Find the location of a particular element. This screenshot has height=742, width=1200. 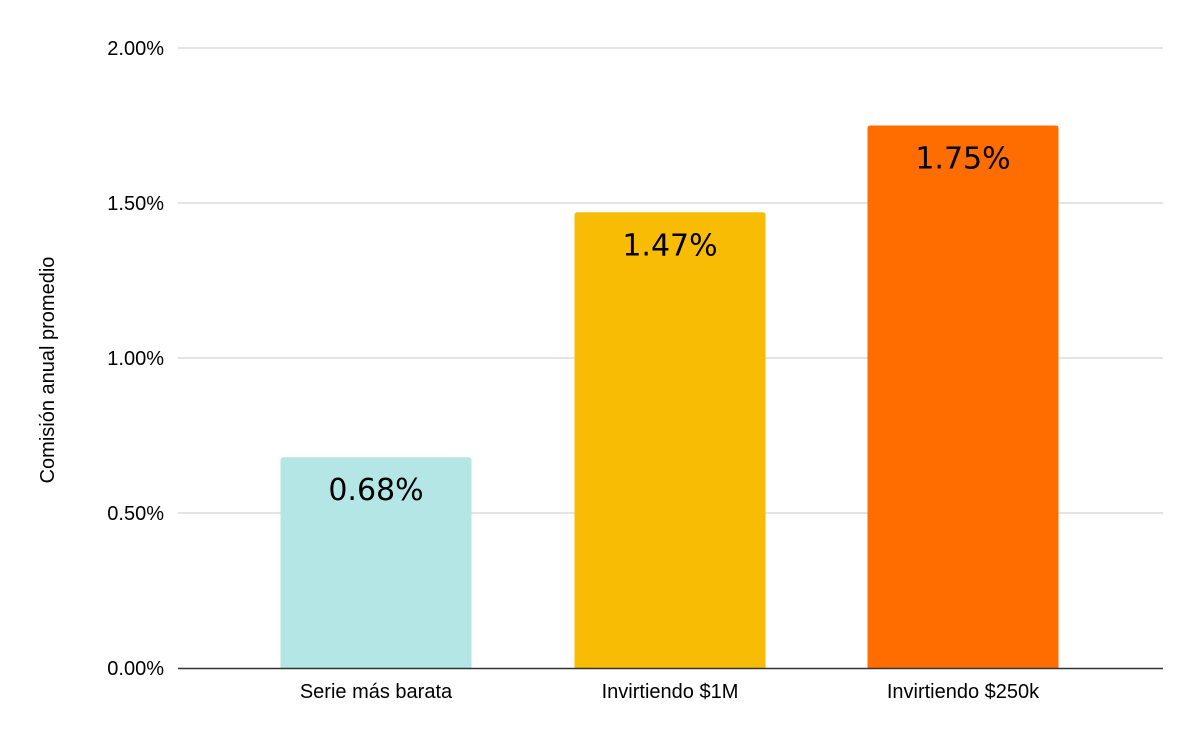

y-tick-label: 1.50% is located at coordinates (135, 204).